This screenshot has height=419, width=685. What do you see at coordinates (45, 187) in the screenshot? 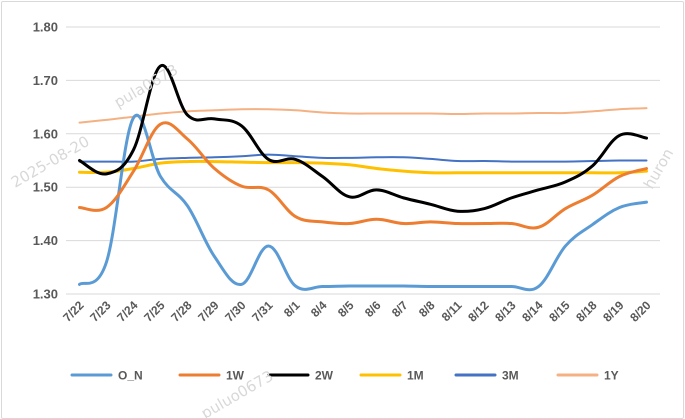
I see `y-tick-label: 1.50` at bounding box center [45, 187].